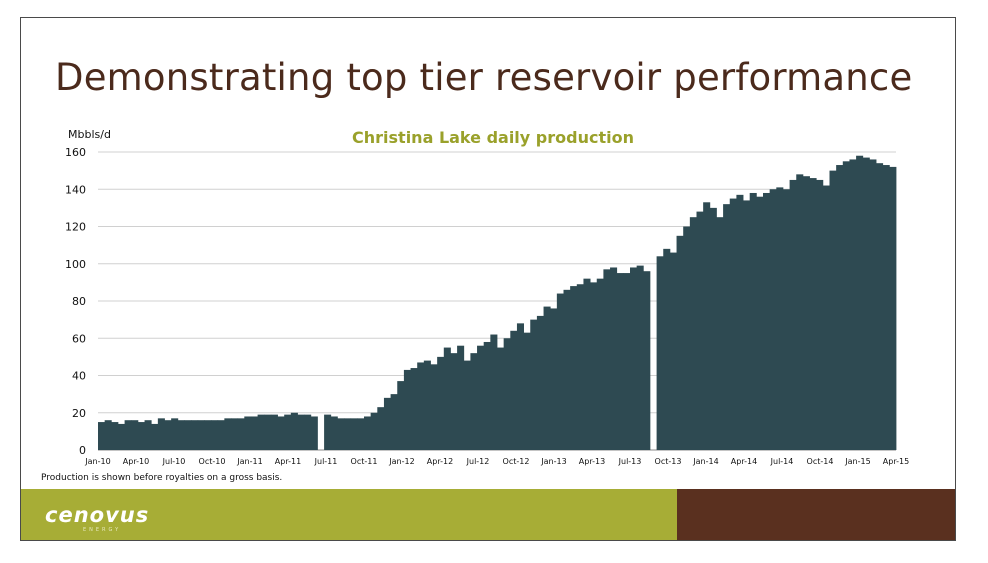 The width and height of the screenshot is (988, 563). What do you see at coordinates (97, 515) in the screenshot?
I see `cenovus-logo: cenovus` at bounding box center [97, 515].